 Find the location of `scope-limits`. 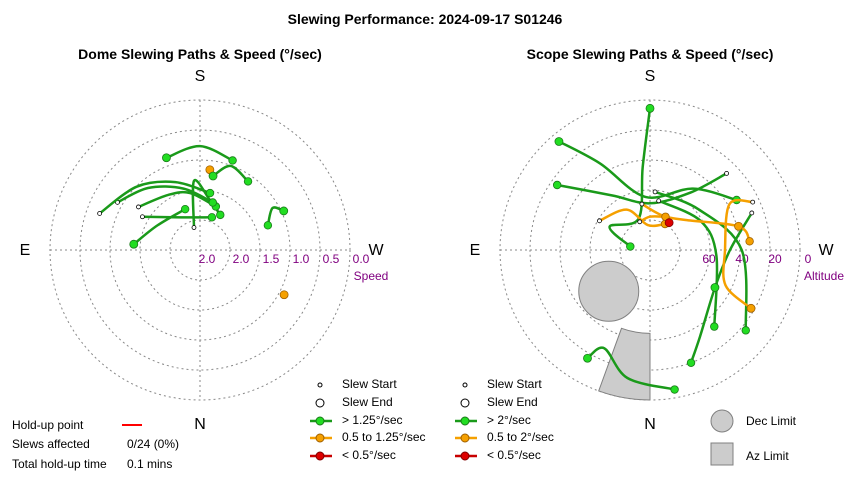

scope-limits is located at coordinates (614, 330).